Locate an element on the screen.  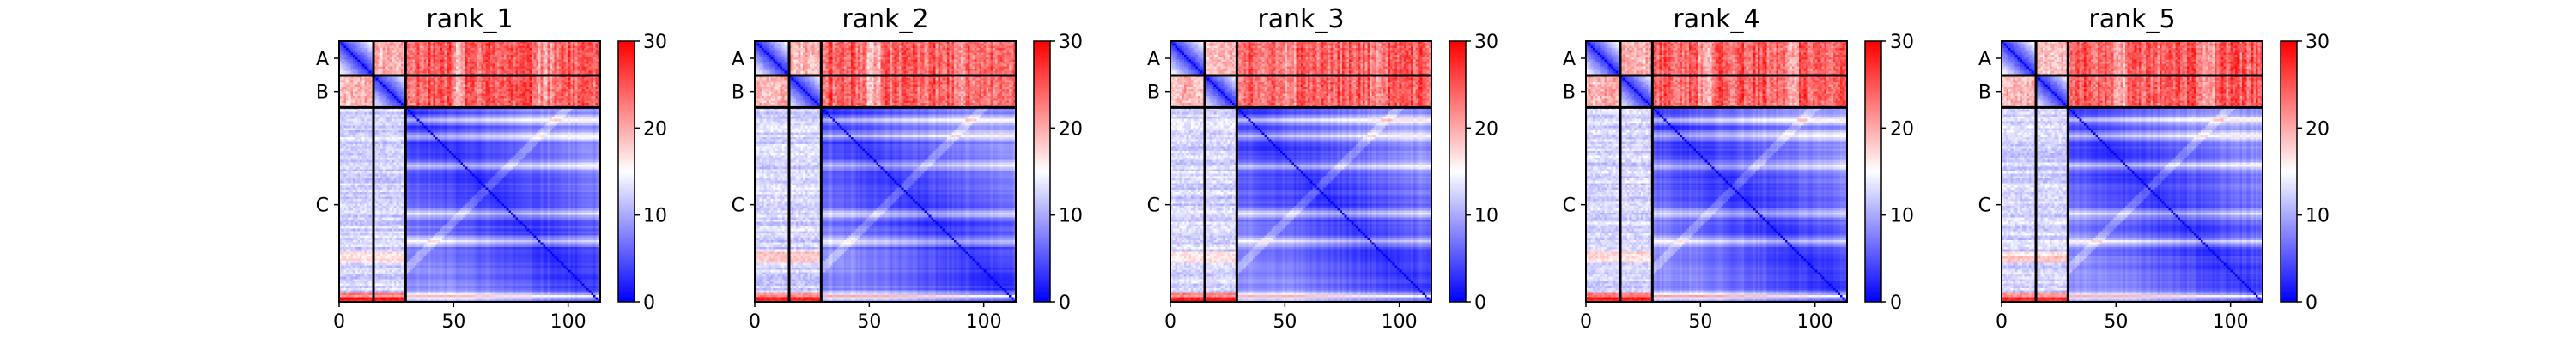
panel-title: rank_2 is located at coordinates (885, 19).